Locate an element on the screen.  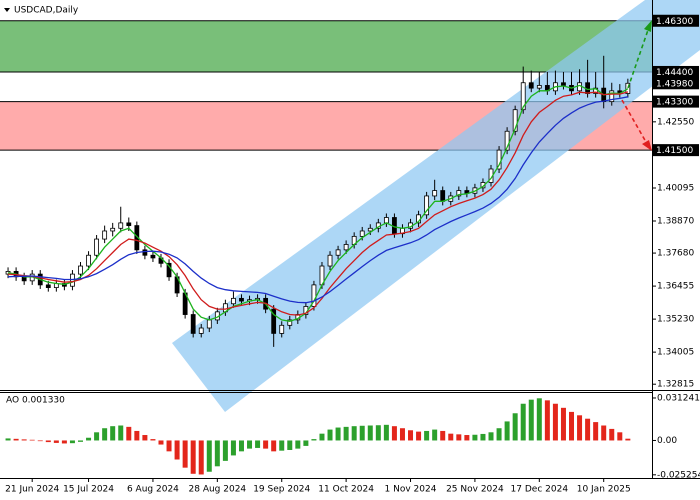
y-tick-label: 1.34005 is located at coordinates (675, 353).